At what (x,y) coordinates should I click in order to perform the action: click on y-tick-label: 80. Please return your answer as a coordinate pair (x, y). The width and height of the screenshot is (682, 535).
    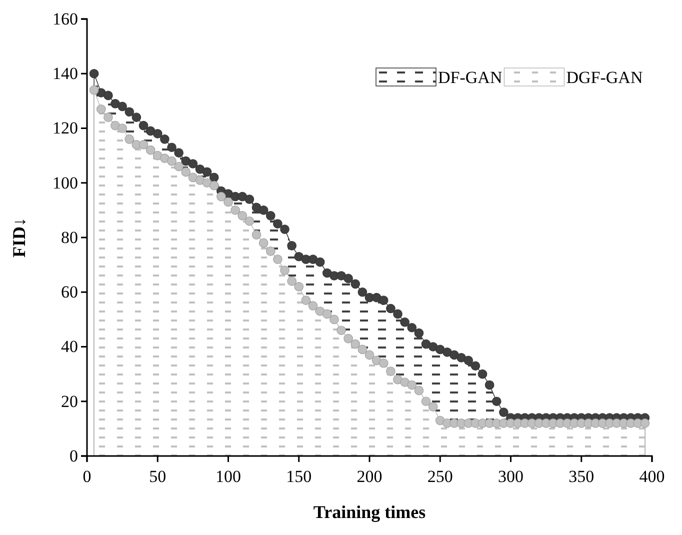
    Looking at the image, I should click on (69, 237).